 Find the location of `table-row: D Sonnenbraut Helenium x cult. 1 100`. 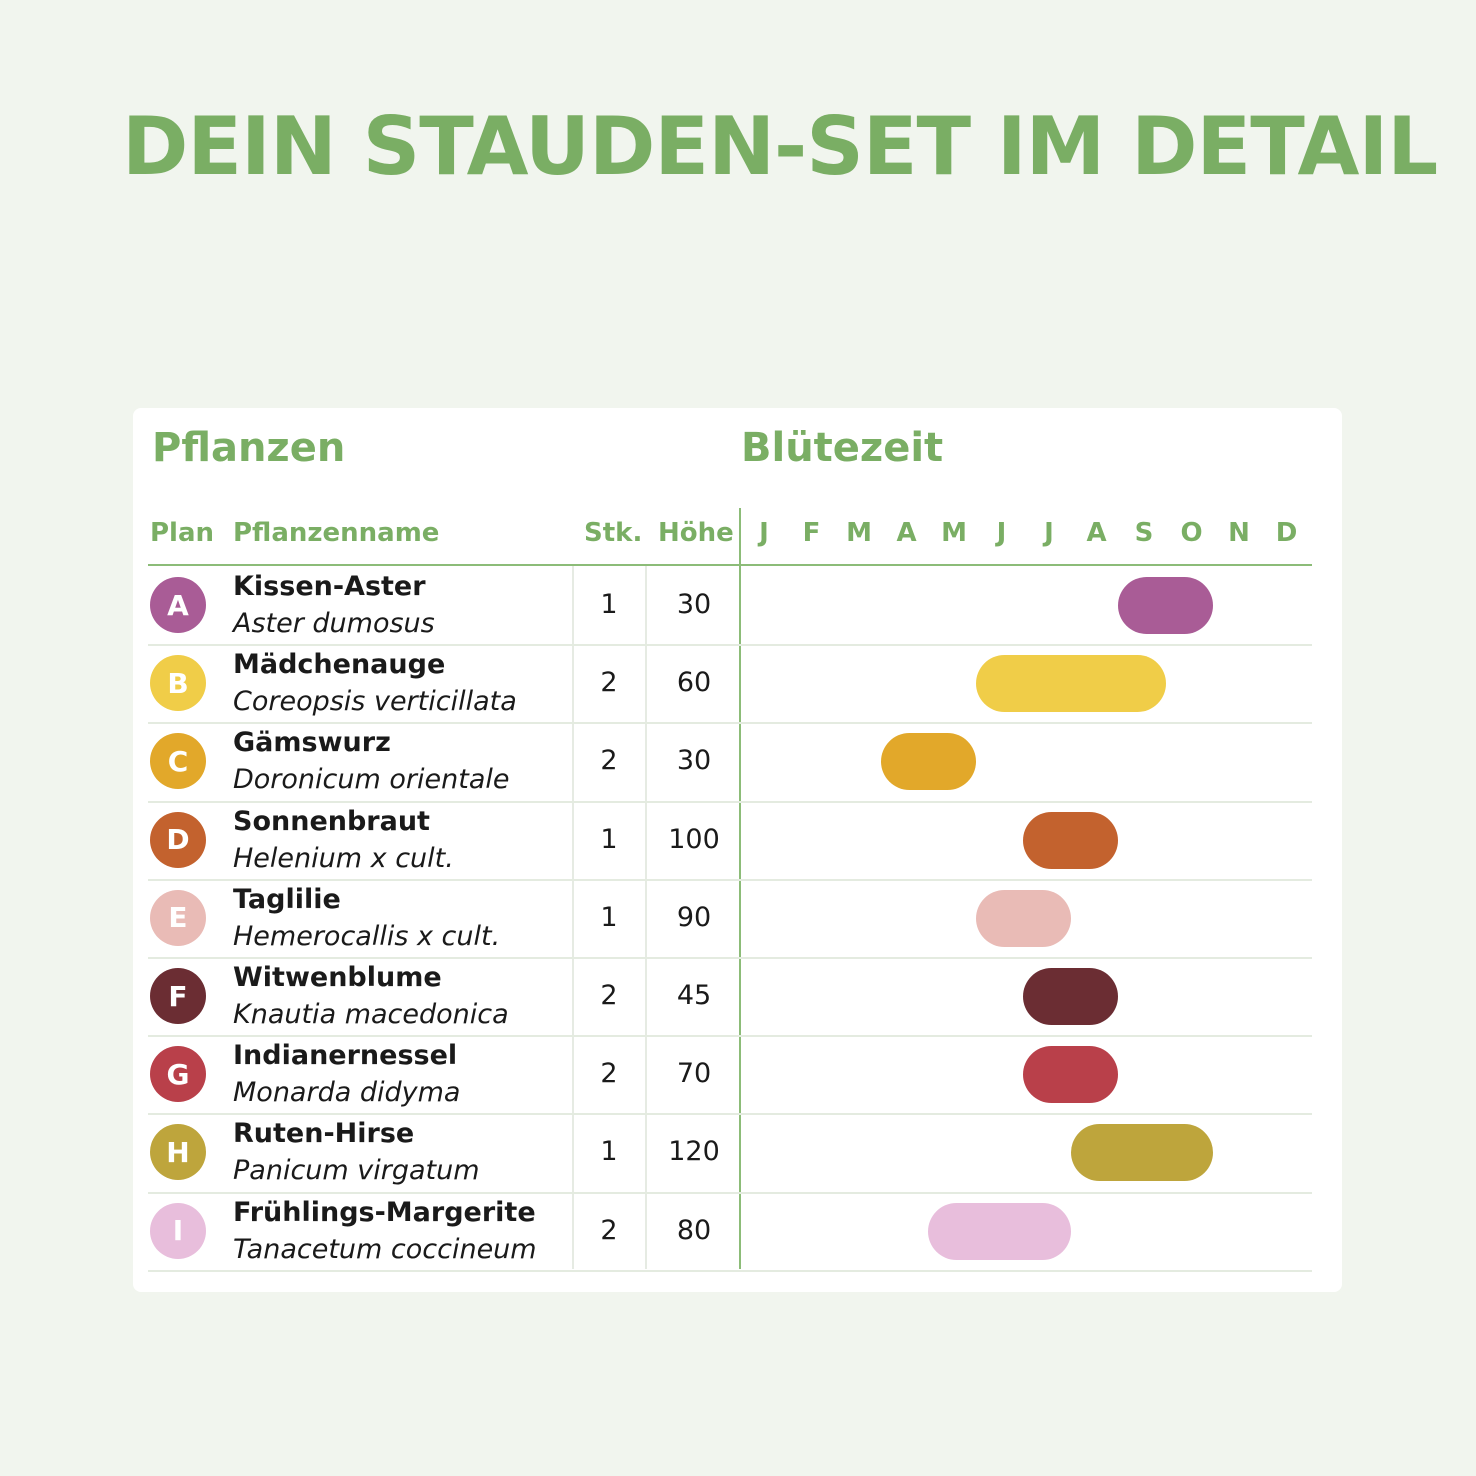

table-row: D Sonnenbraut Helenium x cult. 1 100 is located at coordinates (730, 841).